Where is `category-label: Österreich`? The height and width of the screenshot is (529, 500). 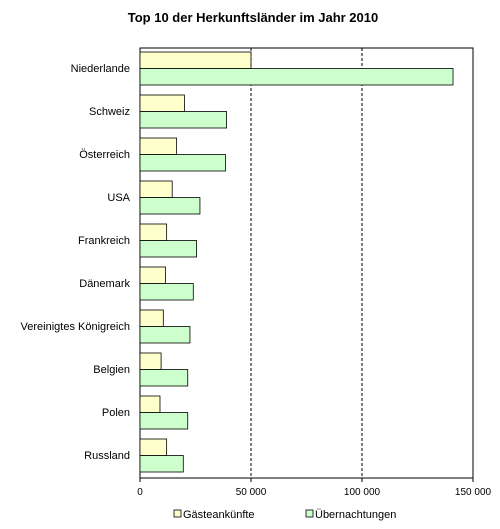 category-label: Österreich is located at coordinates (104, 155).